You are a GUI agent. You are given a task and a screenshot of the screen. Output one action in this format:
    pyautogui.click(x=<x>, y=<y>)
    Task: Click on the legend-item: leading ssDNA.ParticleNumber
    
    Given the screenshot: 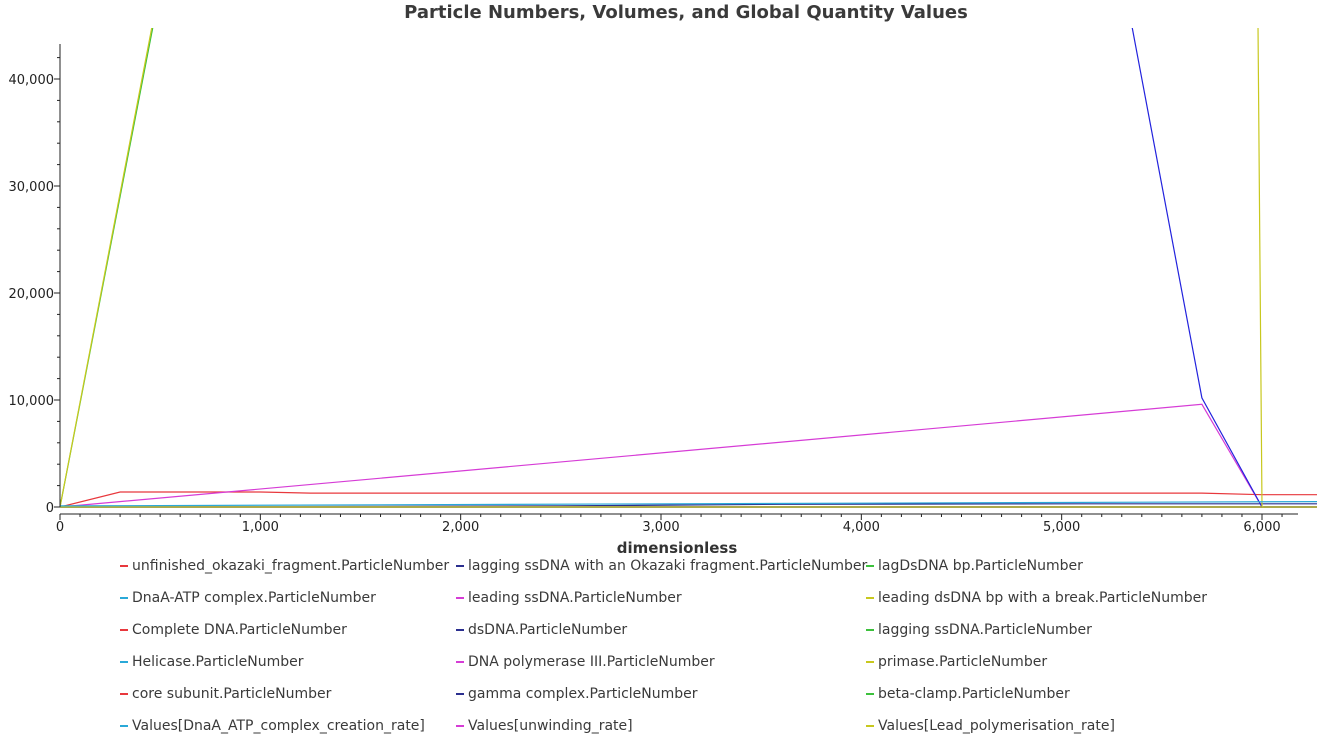 What is the action you would take?
    pyautogui.click(x=569, y=598)
    